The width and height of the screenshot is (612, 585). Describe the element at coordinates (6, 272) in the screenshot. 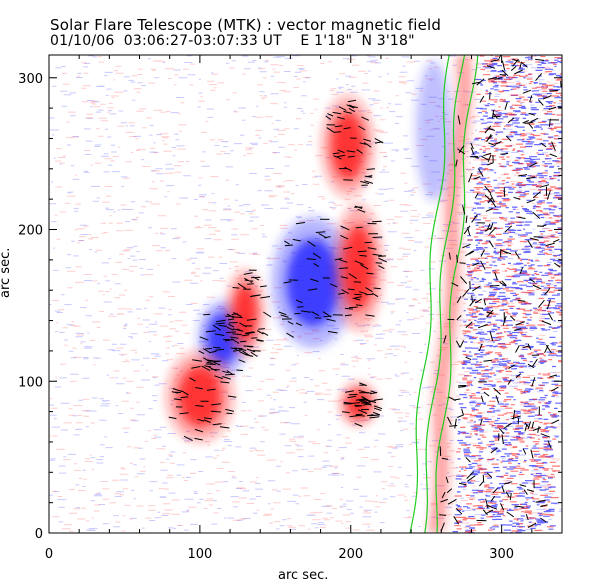

I see `y-axis-label: arc sec.` at that location.